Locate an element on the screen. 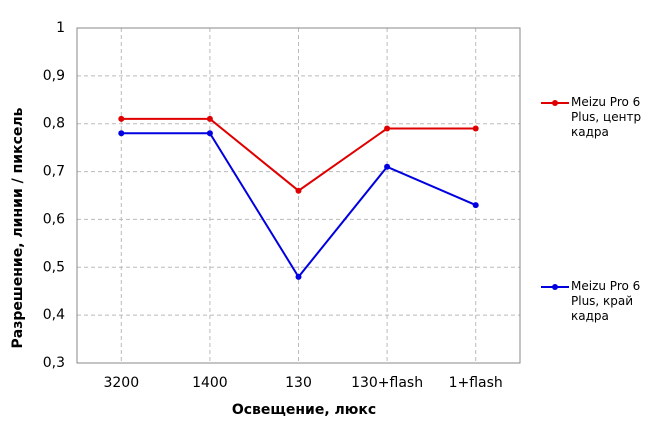 The width and height of the screenshot is (662, 441). x-tick-label: 130+flash is located at coordinates (387, 383).